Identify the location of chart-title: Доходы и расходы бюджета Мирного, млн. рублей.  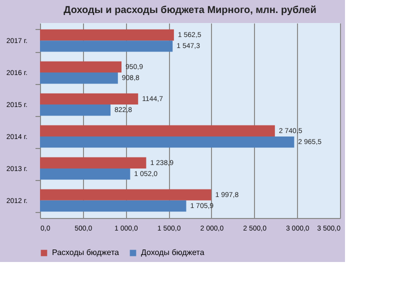
(190, 10).